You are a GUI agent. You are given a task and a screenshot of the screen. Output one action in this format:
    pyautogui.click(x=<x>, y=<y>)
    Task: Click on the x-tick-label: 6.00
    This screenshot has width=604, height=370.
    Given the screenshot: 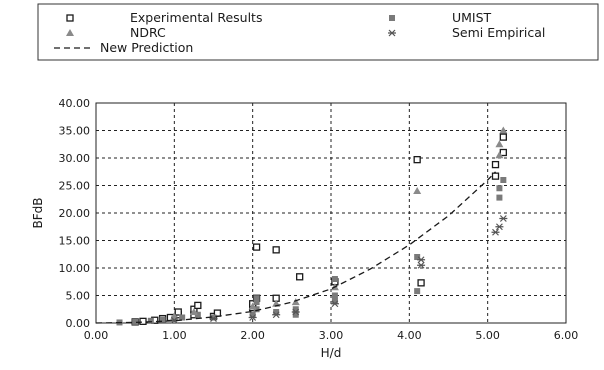 What is the action you would take?
    pyautogui.click(x=566, y=335)
    